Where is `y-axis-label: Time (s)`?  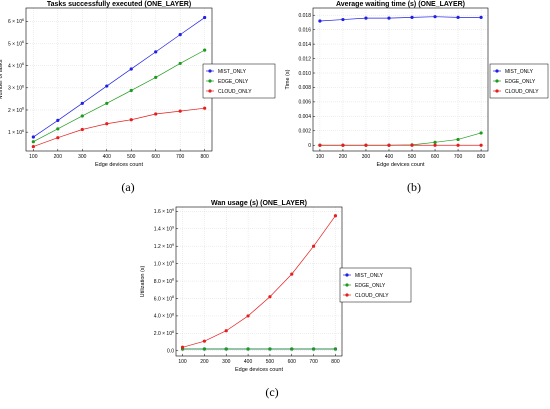
y-axis-label: Time (s) is located at coordinates (288, 79).